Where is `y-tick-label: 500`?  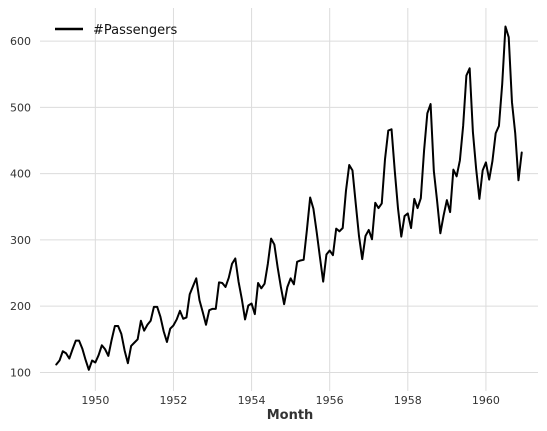
y-tick-label: 500 is located at coordinates (20, 107).